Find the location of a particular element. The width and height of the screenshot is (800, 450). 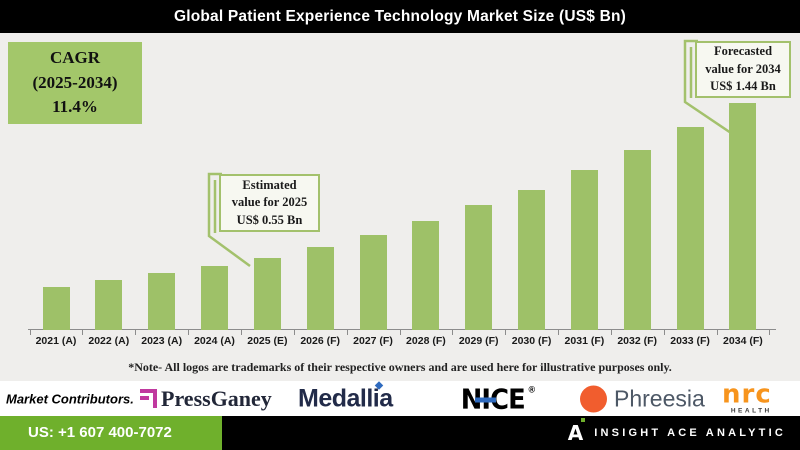

cagr-box: CAGR (2025-2034) 11.4% is located at coordinates (75, 83).